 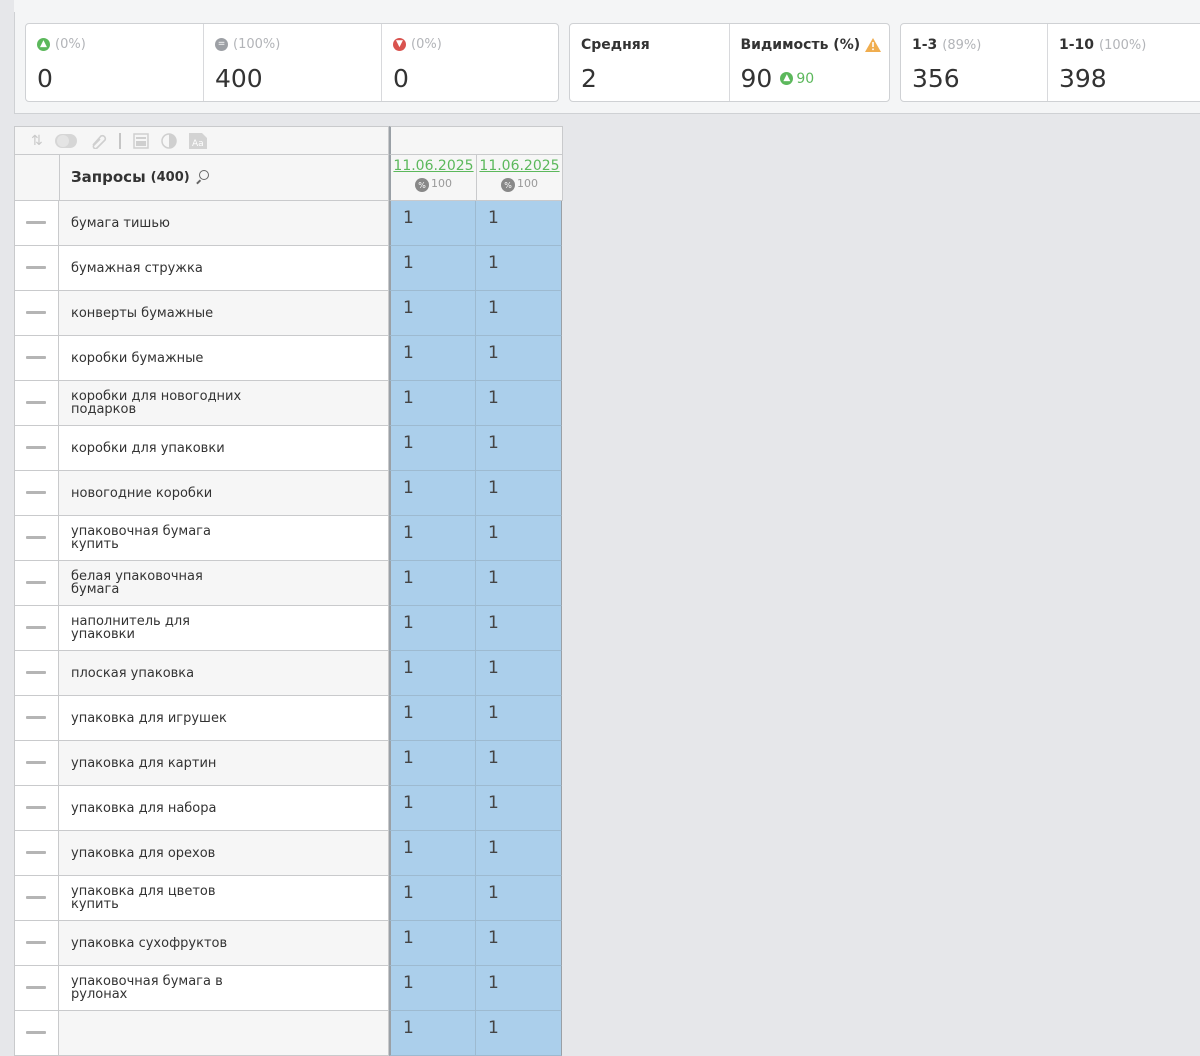 I want to click on table-row: наполнитель для упаковки 1 1, so click(x=288, y=628).